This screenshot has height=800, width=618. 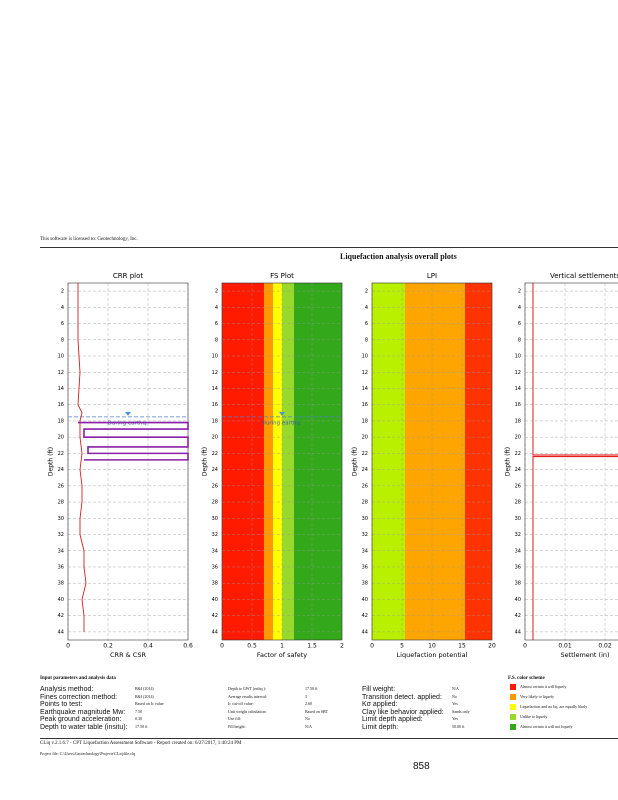 I want to click on param-value: 17.50 ft, so click(x=311, y=688).